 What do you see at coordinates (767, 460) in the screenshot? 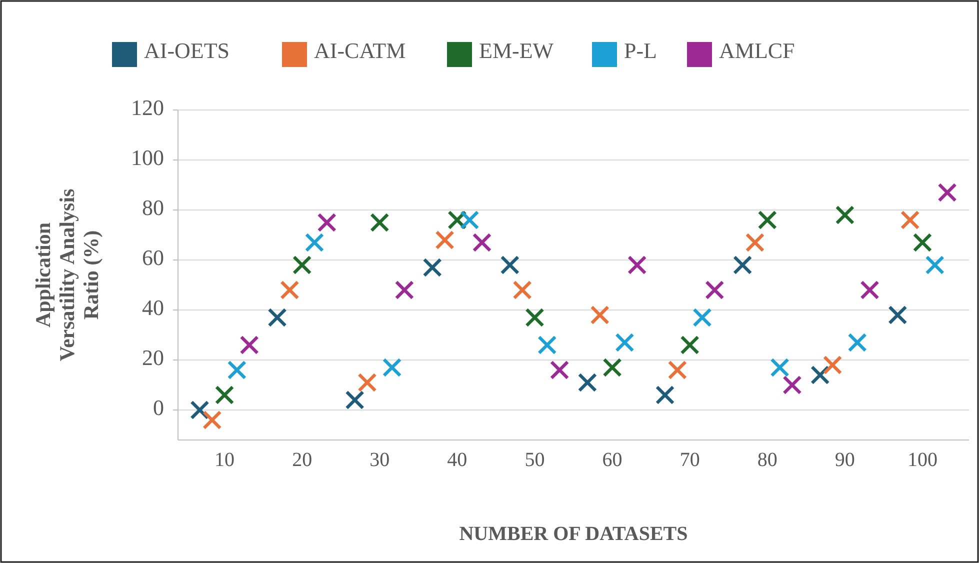
I see `x-tick-label: 80` at bounding box center [767, 460].